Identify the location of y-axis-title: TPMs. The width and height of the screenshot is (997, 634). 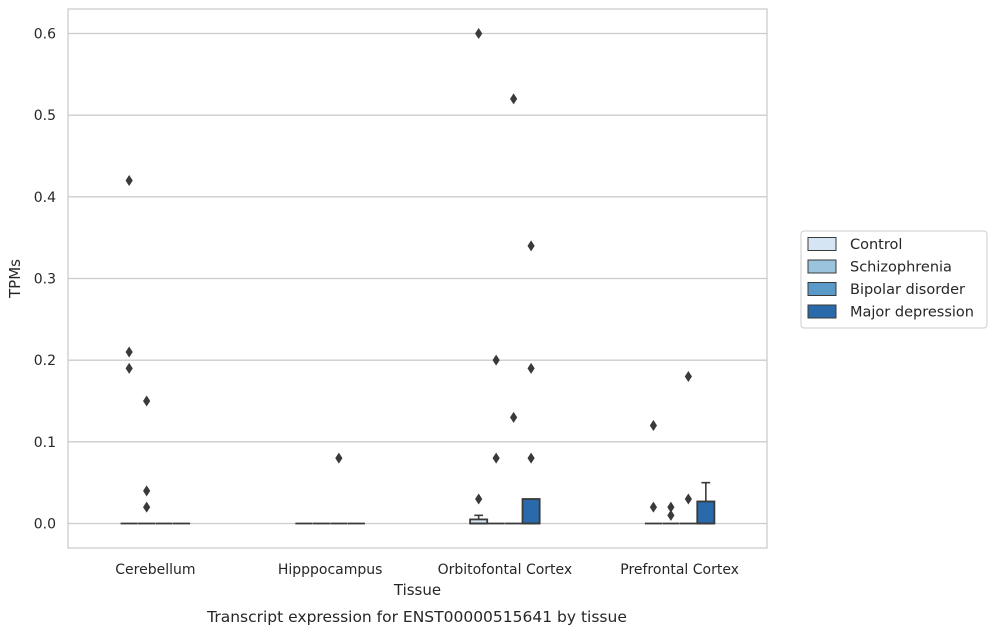
(15, 279).